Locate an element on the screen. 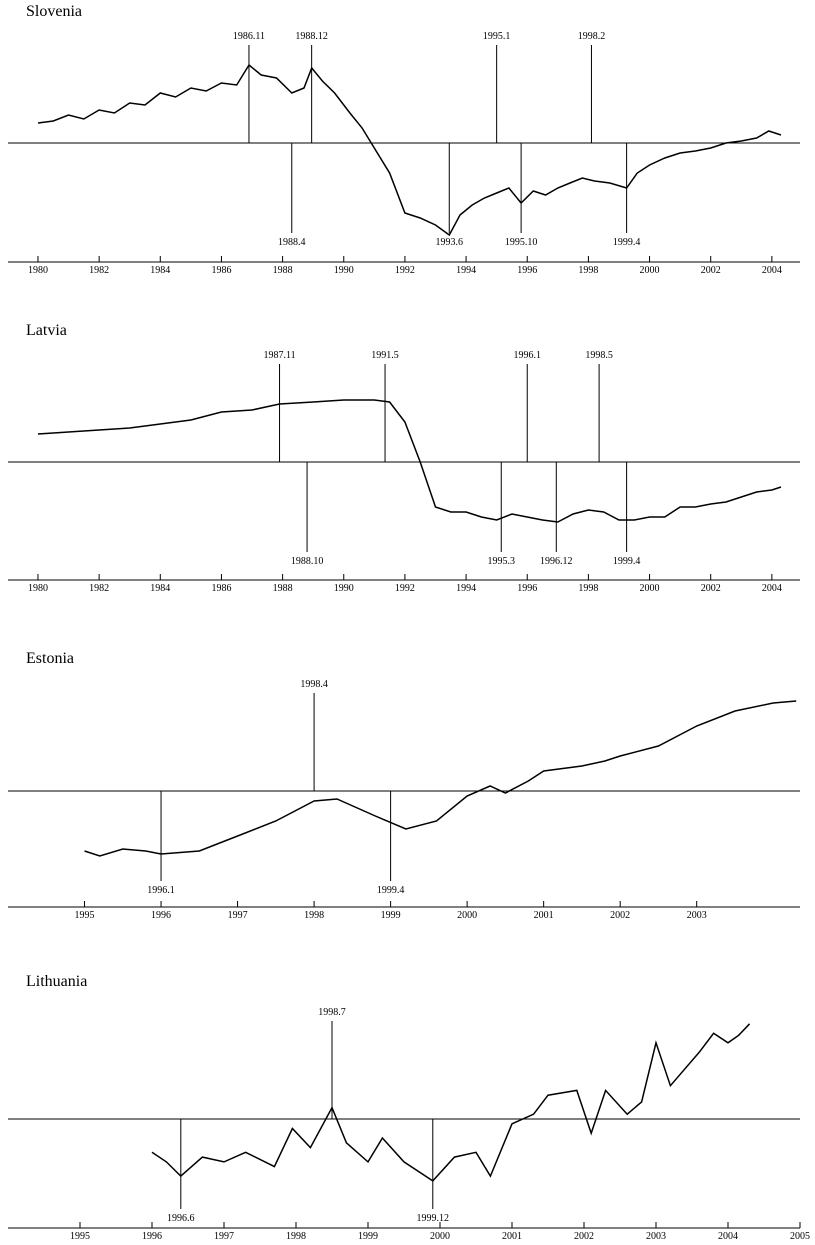  turning-point-label: 1998.4 is located at coordinates (314, 684).